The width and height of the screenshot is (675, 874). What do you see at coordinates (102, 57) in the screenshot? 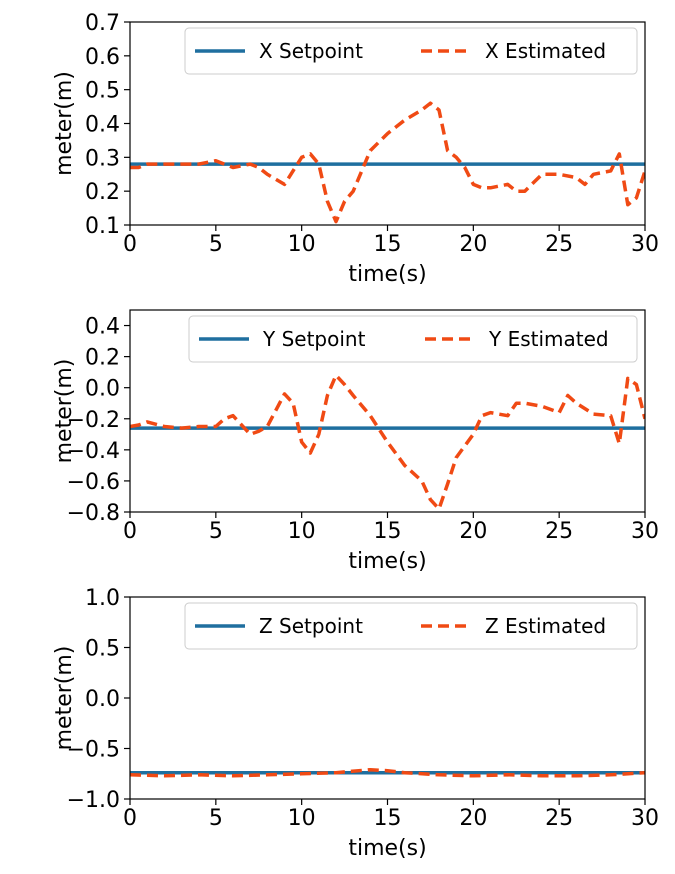
I see `y-tick-label: 0.6` at bounding box center [102, 57].